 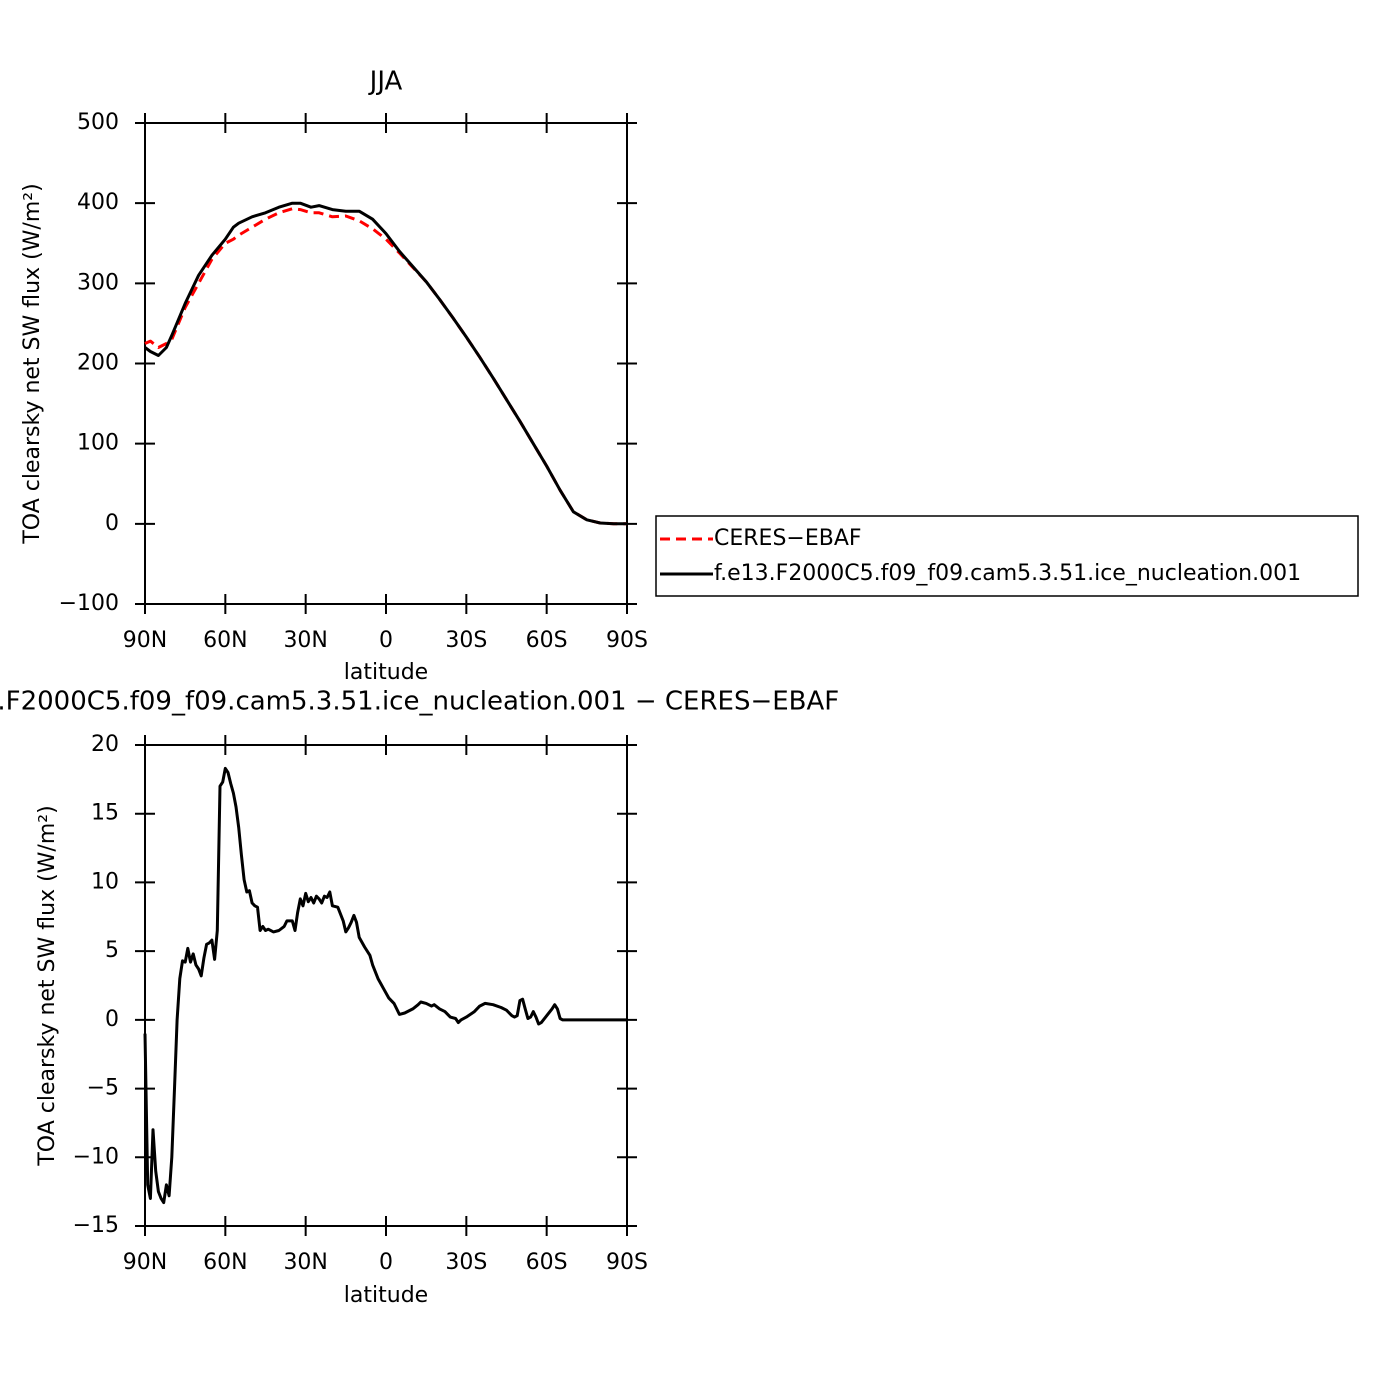 What do you see at coordinates (105, 744) in the screenshot?
I see `y-tick-label: 20` at bounding box center [105, 744].